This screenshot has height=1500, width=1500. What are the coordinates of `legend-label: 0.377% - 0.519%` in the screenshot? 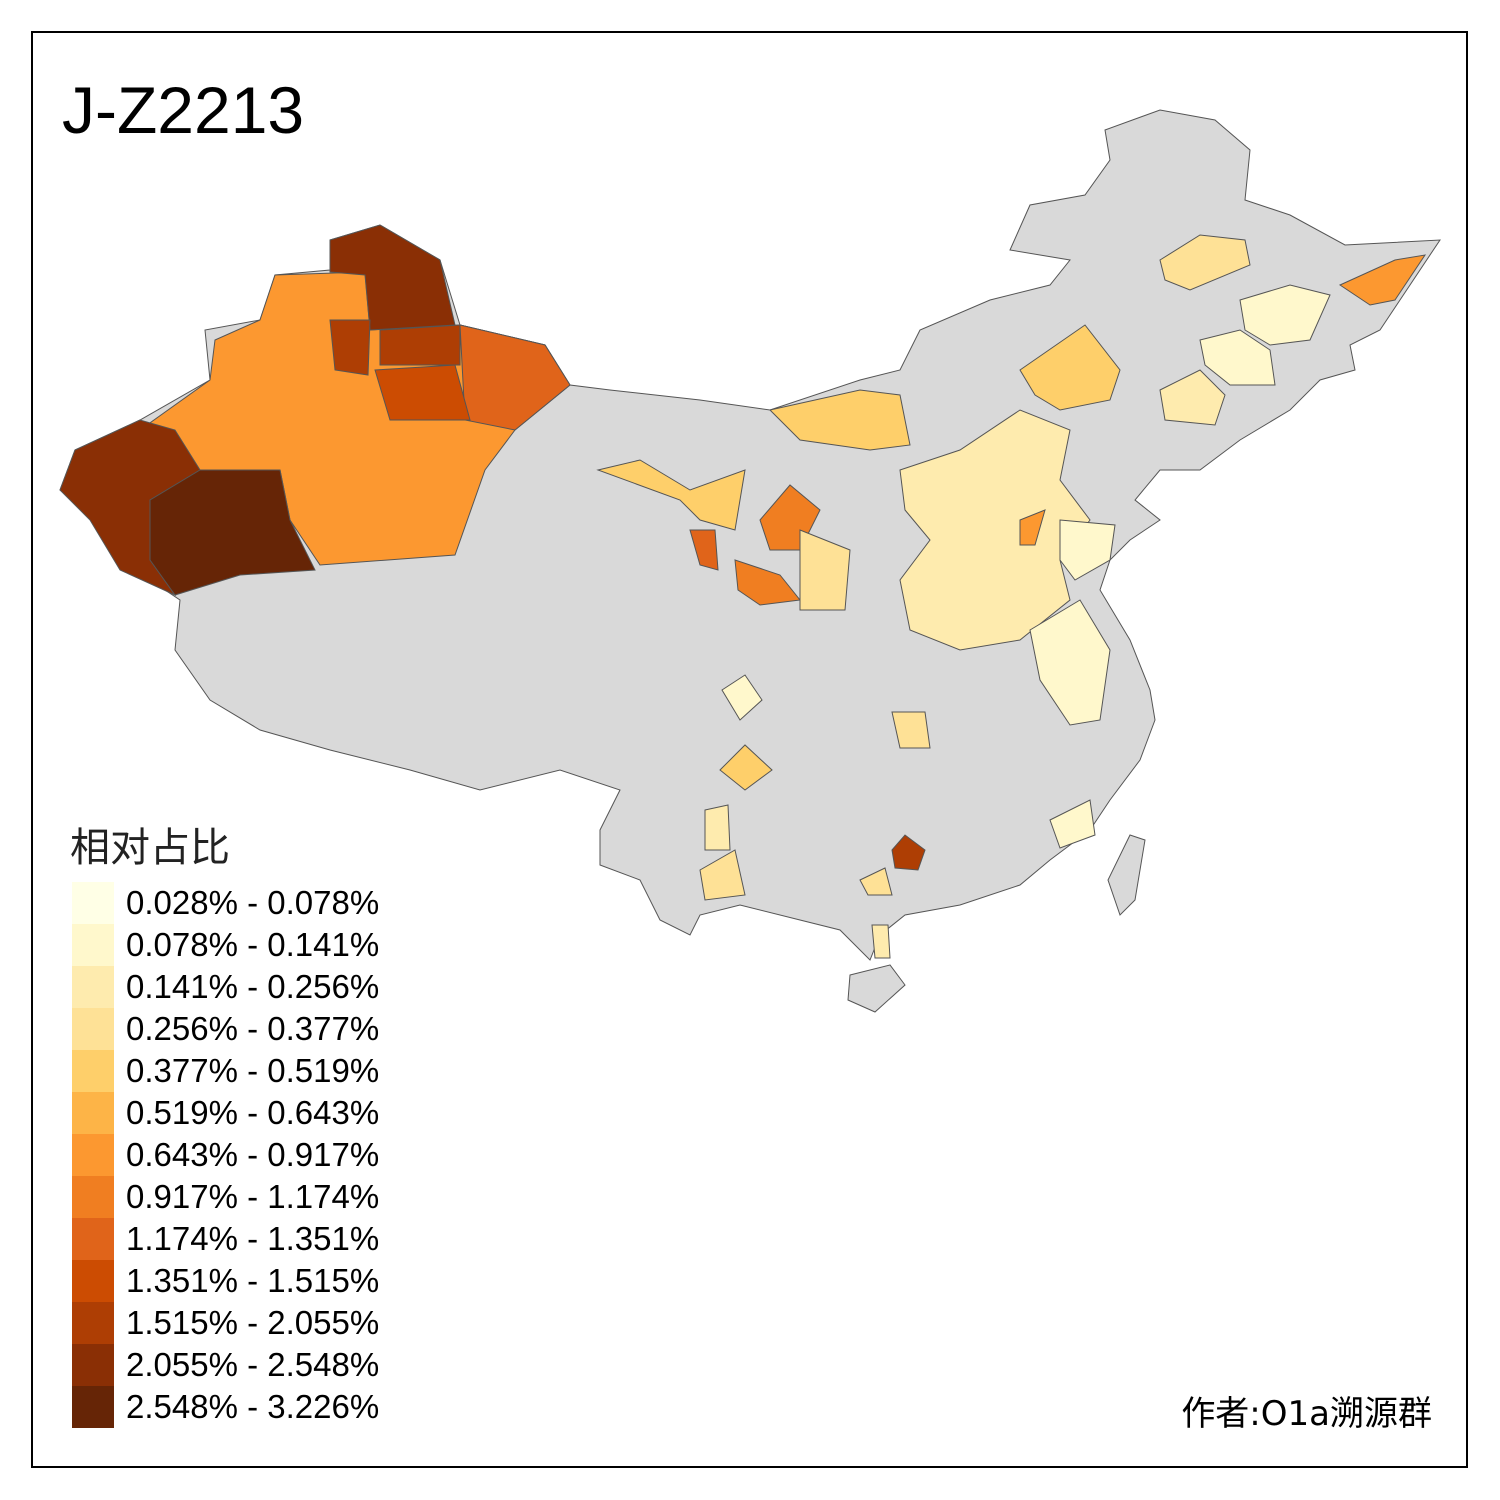 It's located at (253, 1070).